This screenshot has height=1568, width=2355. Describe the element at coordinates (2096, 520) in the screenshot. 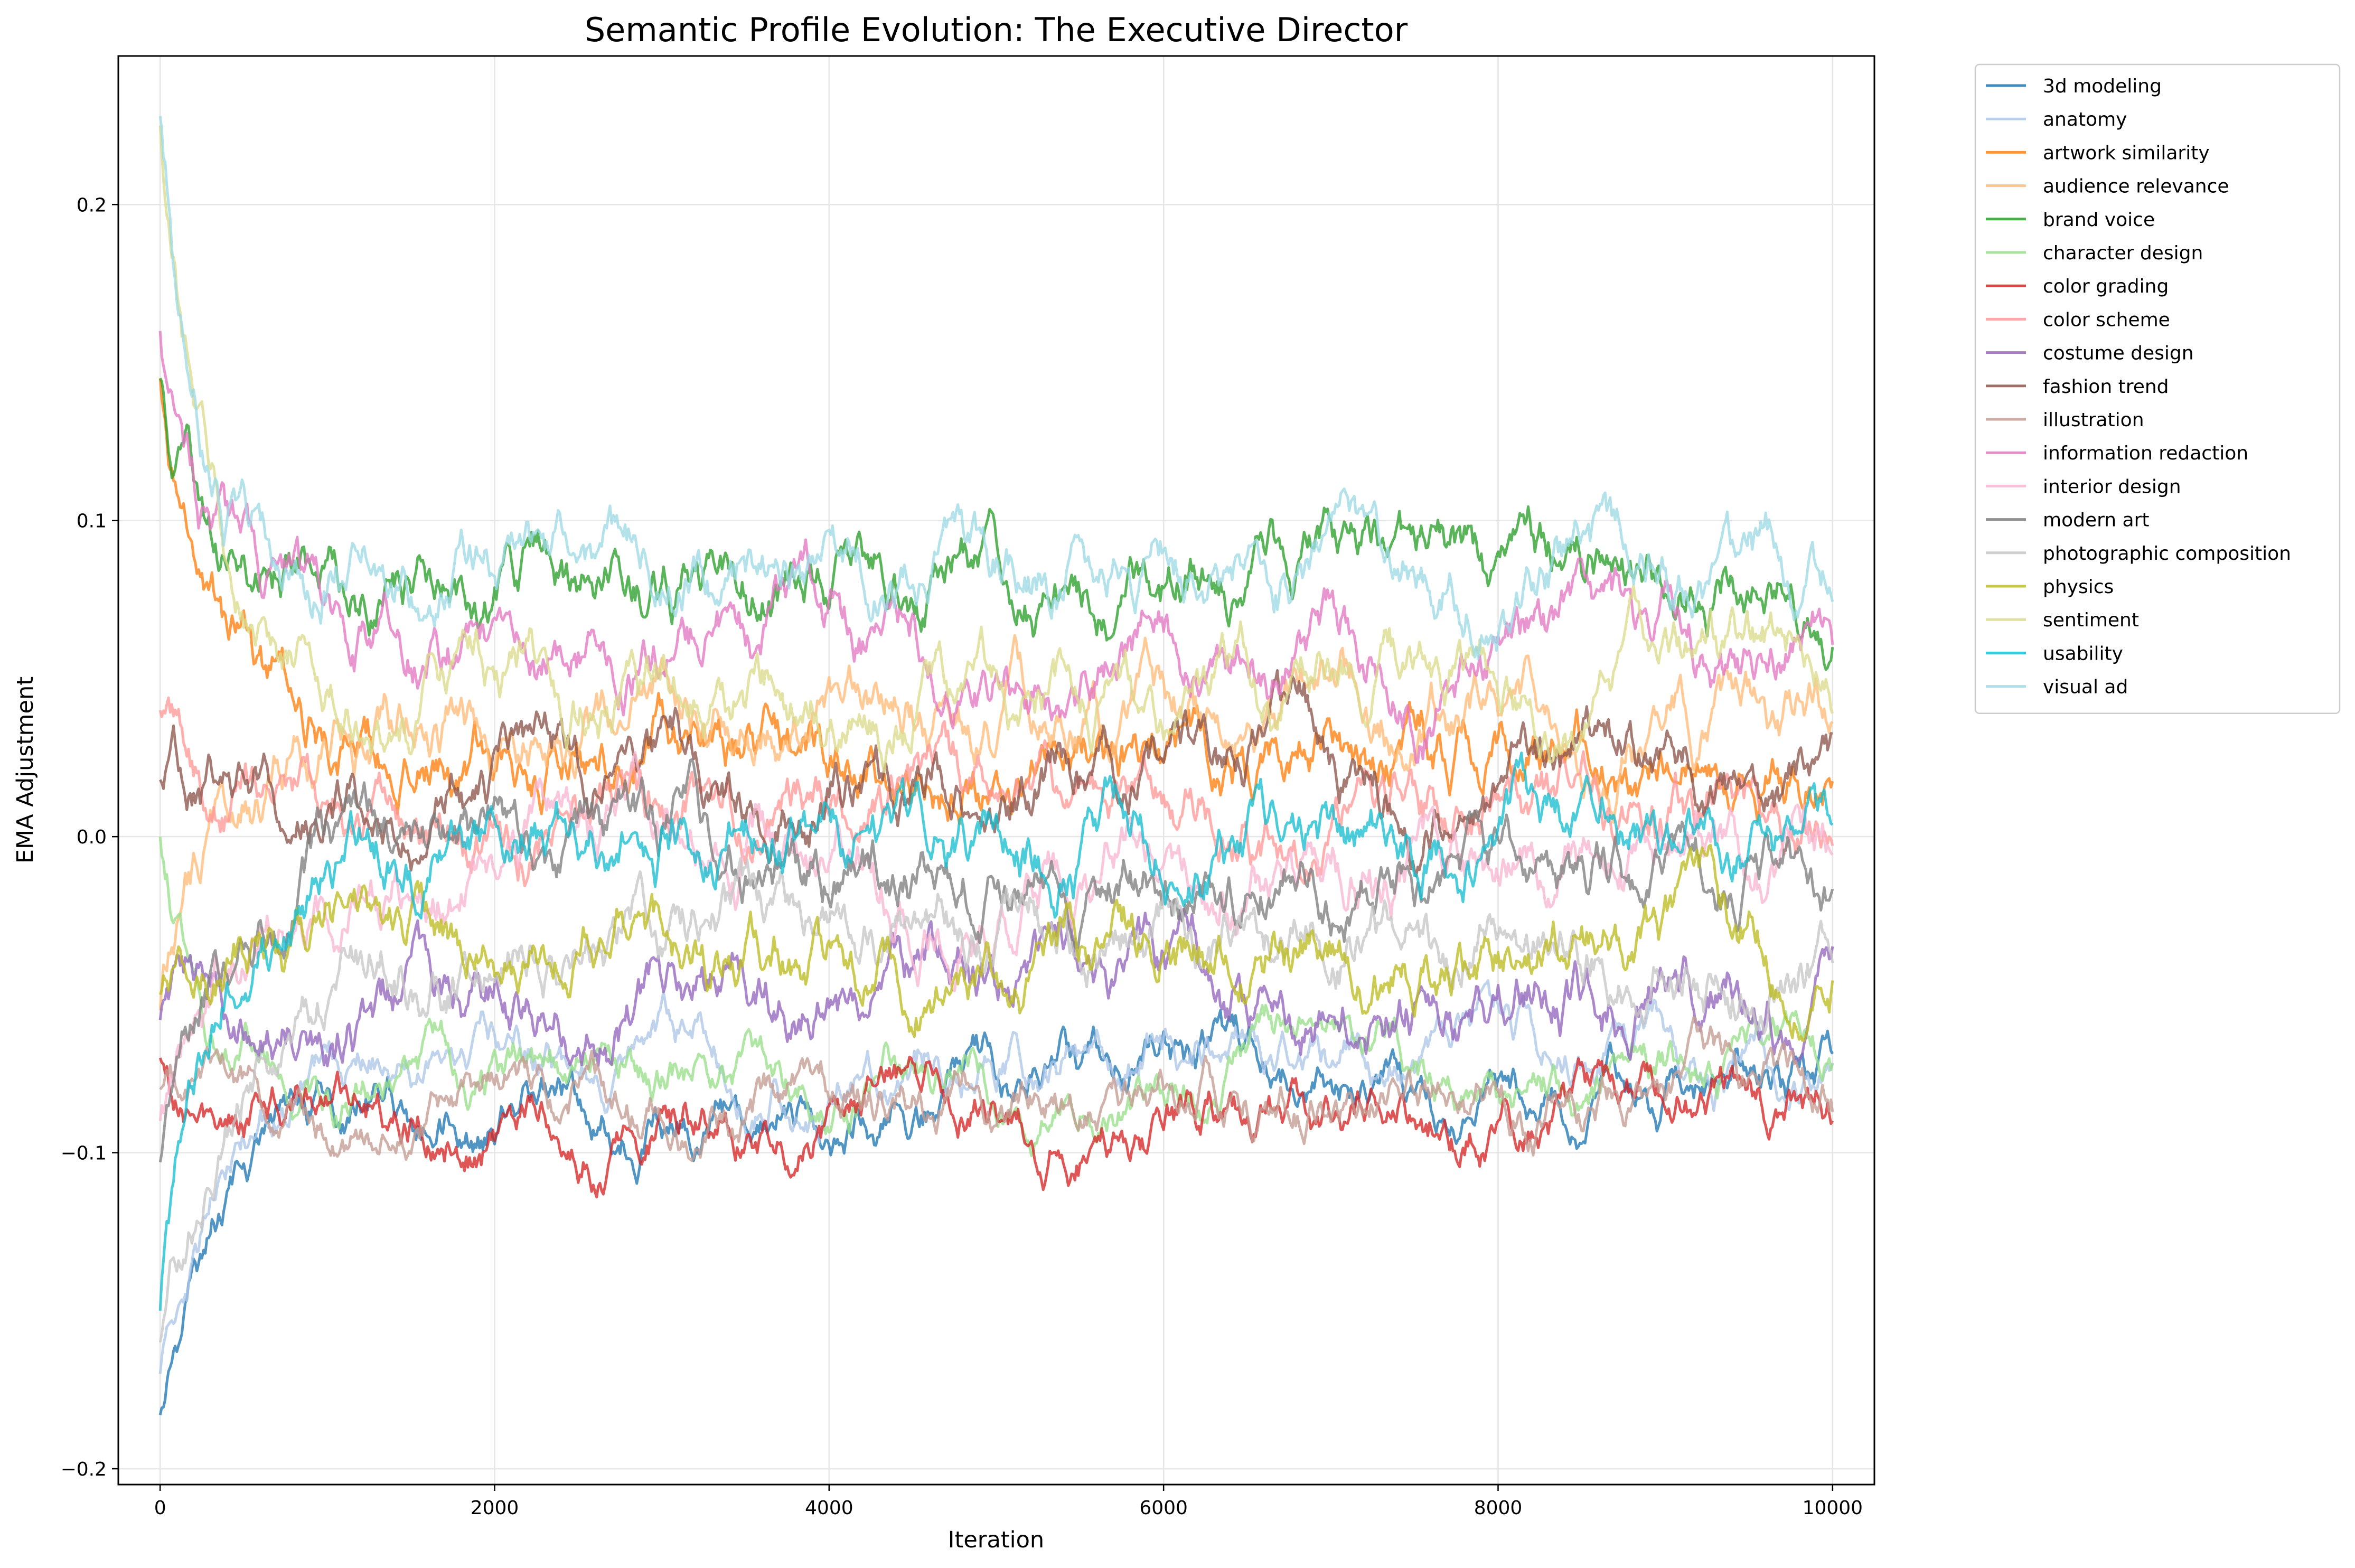

I see `legend-label: modern art` at that location.